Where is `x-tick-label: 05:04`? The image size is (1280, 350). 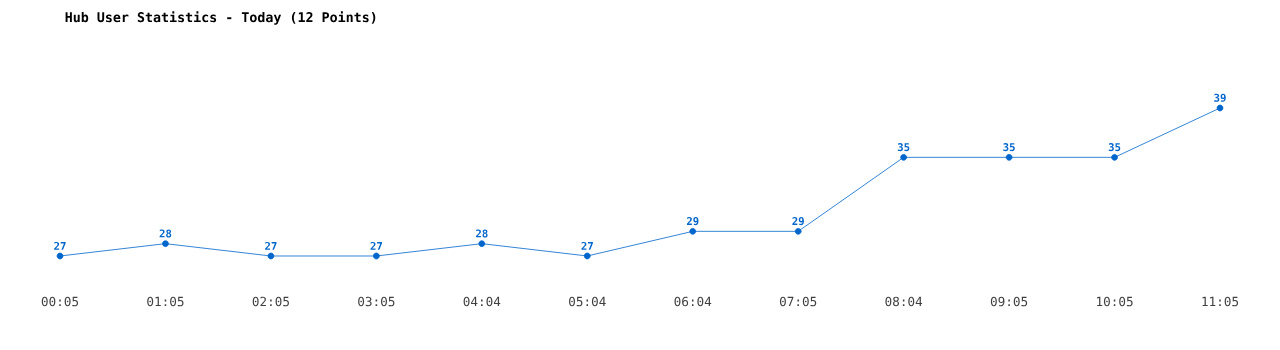 x-tick-label: 05:04 is located at coordinates (587, 301).